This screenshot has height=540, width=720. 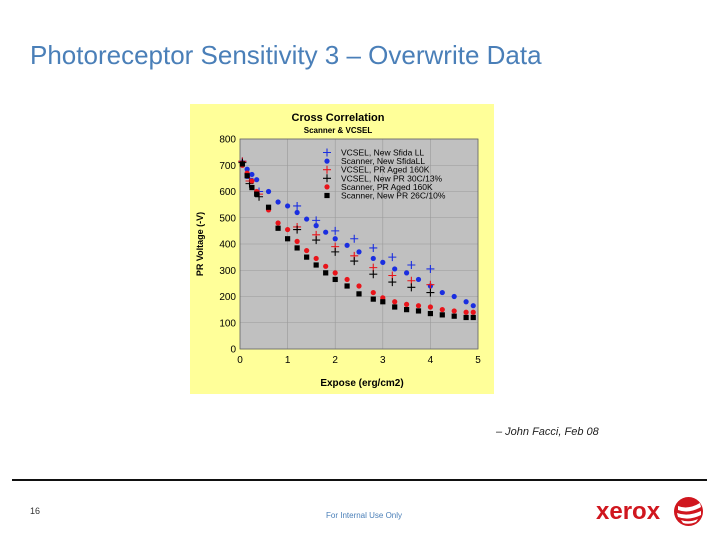 What do you see at coordinates (359, 244) in the screenshot?
I see `plot-border` at bounding box center [359, 244].